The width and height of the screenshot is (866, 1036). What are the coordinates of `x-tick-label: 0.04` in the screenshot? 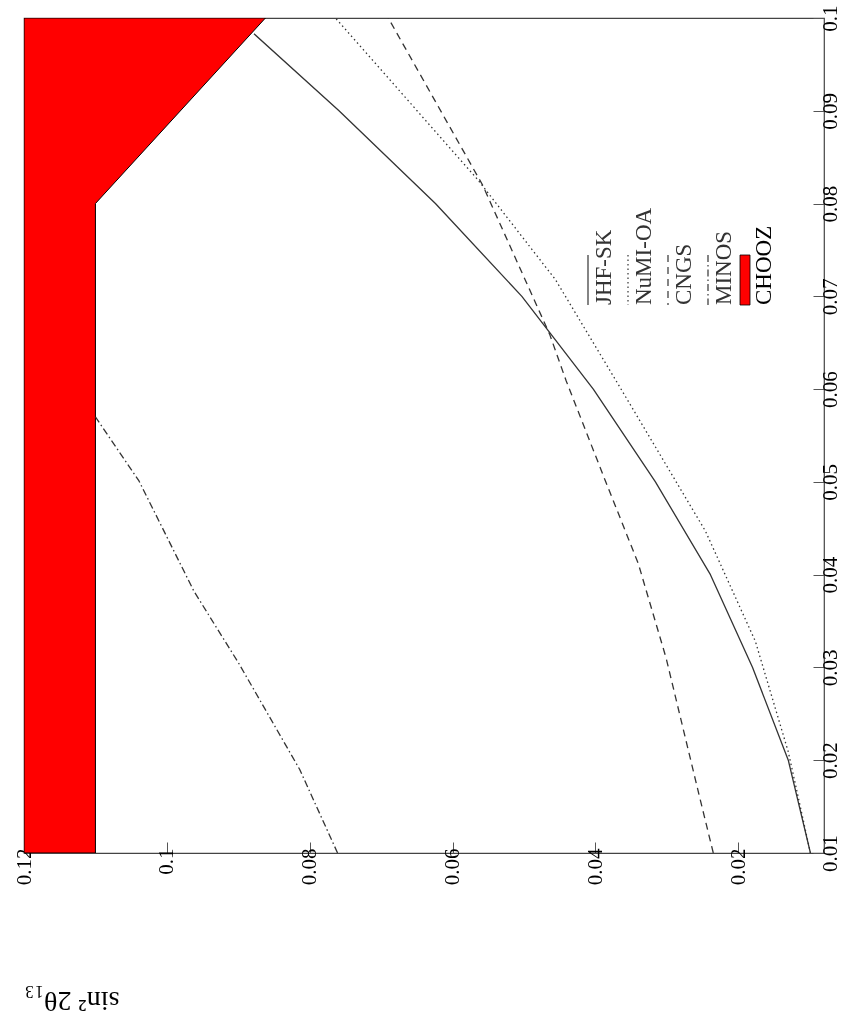 It's located at (594, 867).